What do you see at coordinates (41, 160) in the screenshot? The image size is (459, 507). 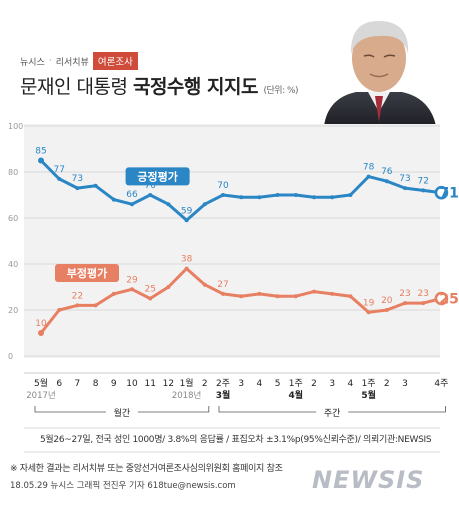 I see `start-point` at bounding box center [41, 160].